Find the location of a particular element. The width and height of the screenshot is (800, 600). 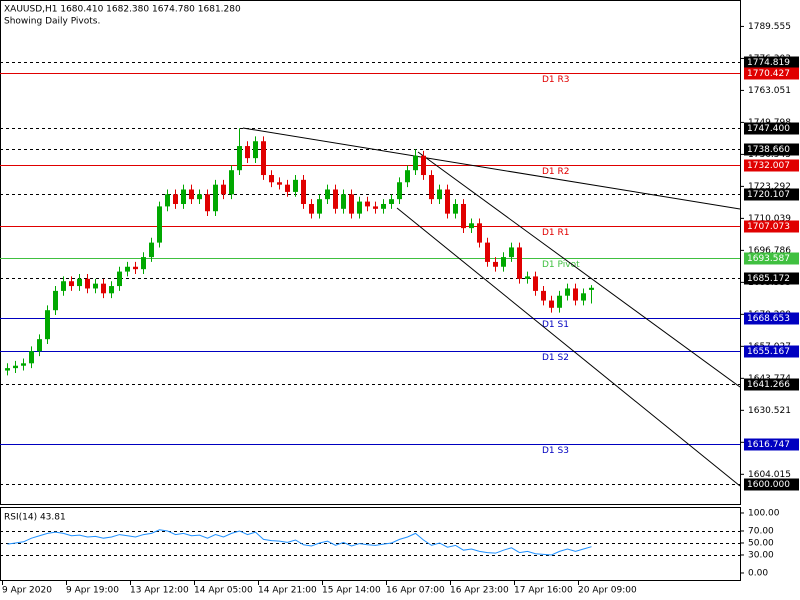

rsi-line is located at coordinates (299, 542).